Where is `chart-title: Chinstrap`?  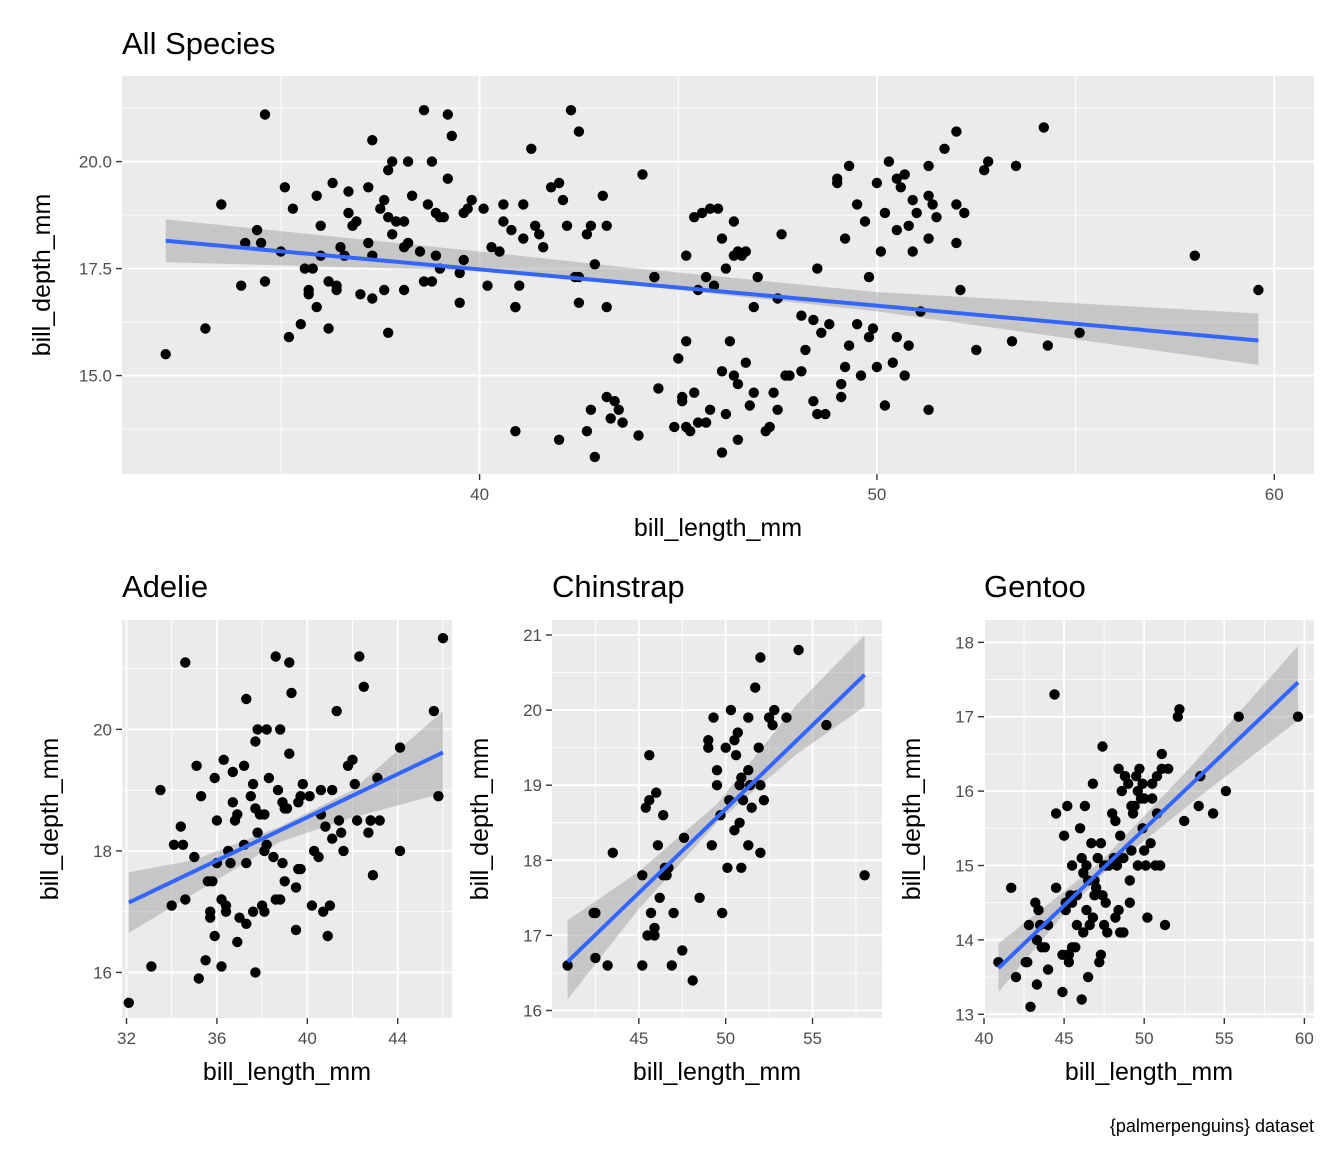 chart-title: Chinstrap is located at coordinates (618, 586).